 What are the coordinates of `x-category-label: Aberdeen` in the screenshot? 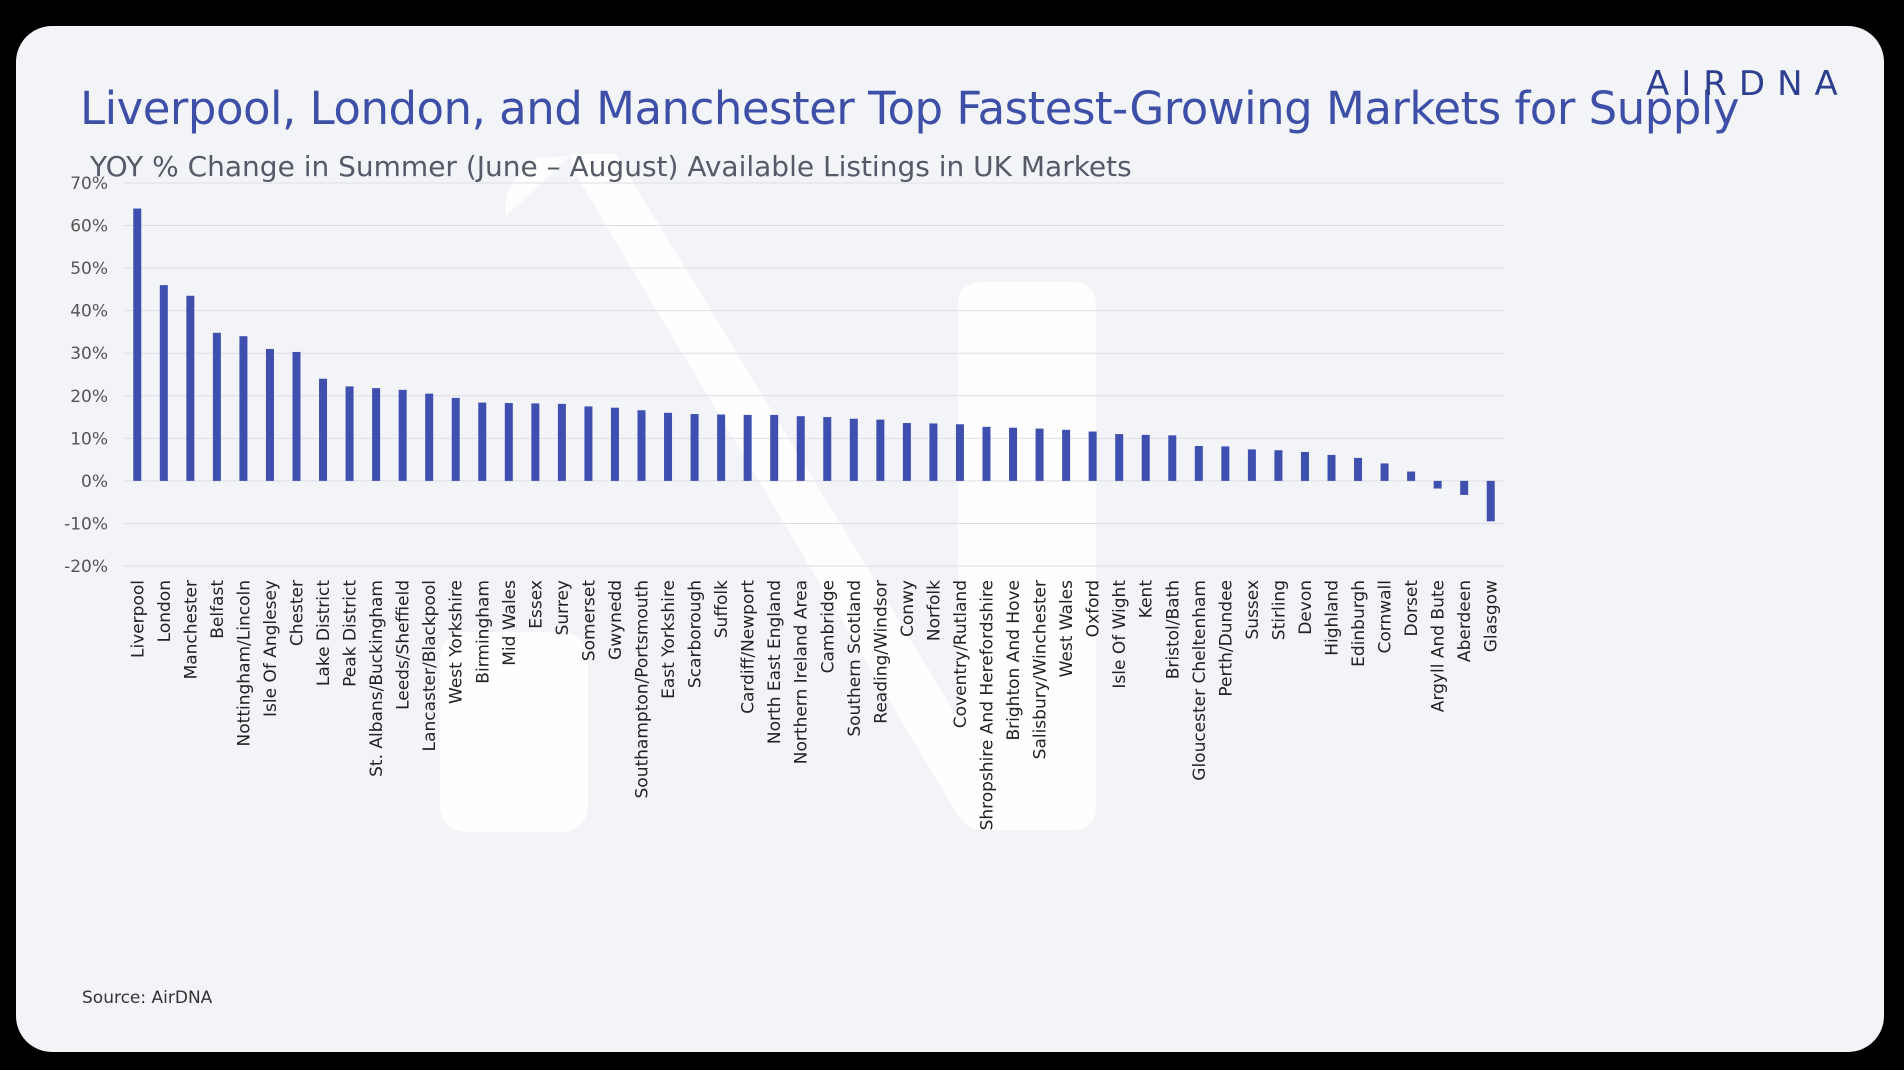 It's located at (1465, 621).